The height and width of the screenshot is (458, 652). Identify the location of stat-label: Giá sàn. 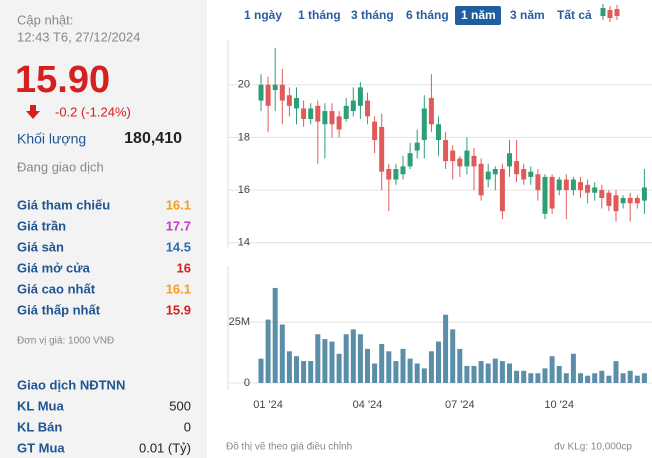
(40, 246).